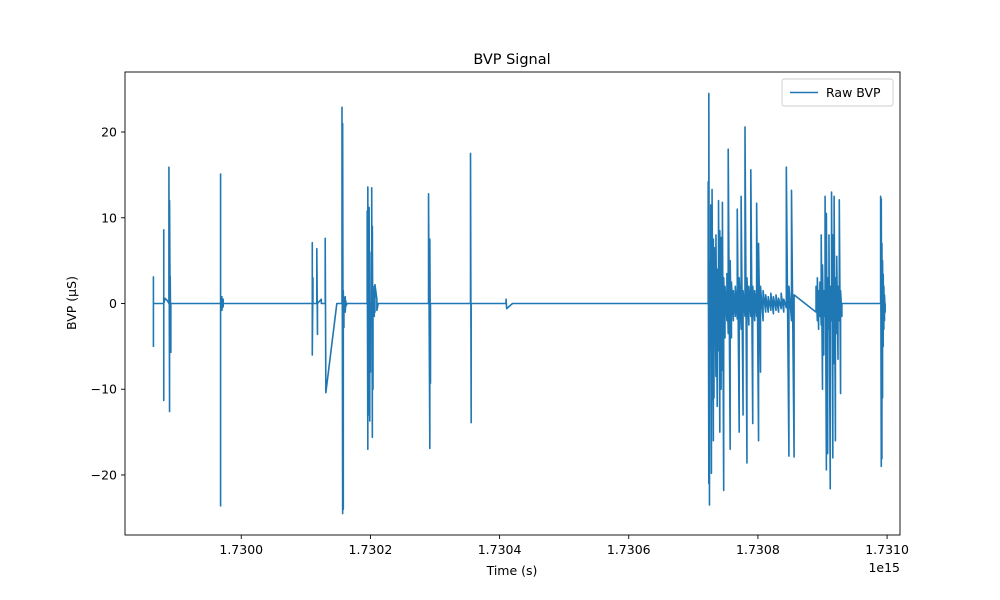 The image size is (1000, 600). Describe the element at coordinates (884, 567) in the screenshot. I see `x-axis-offset-label: 1e15` at that location.